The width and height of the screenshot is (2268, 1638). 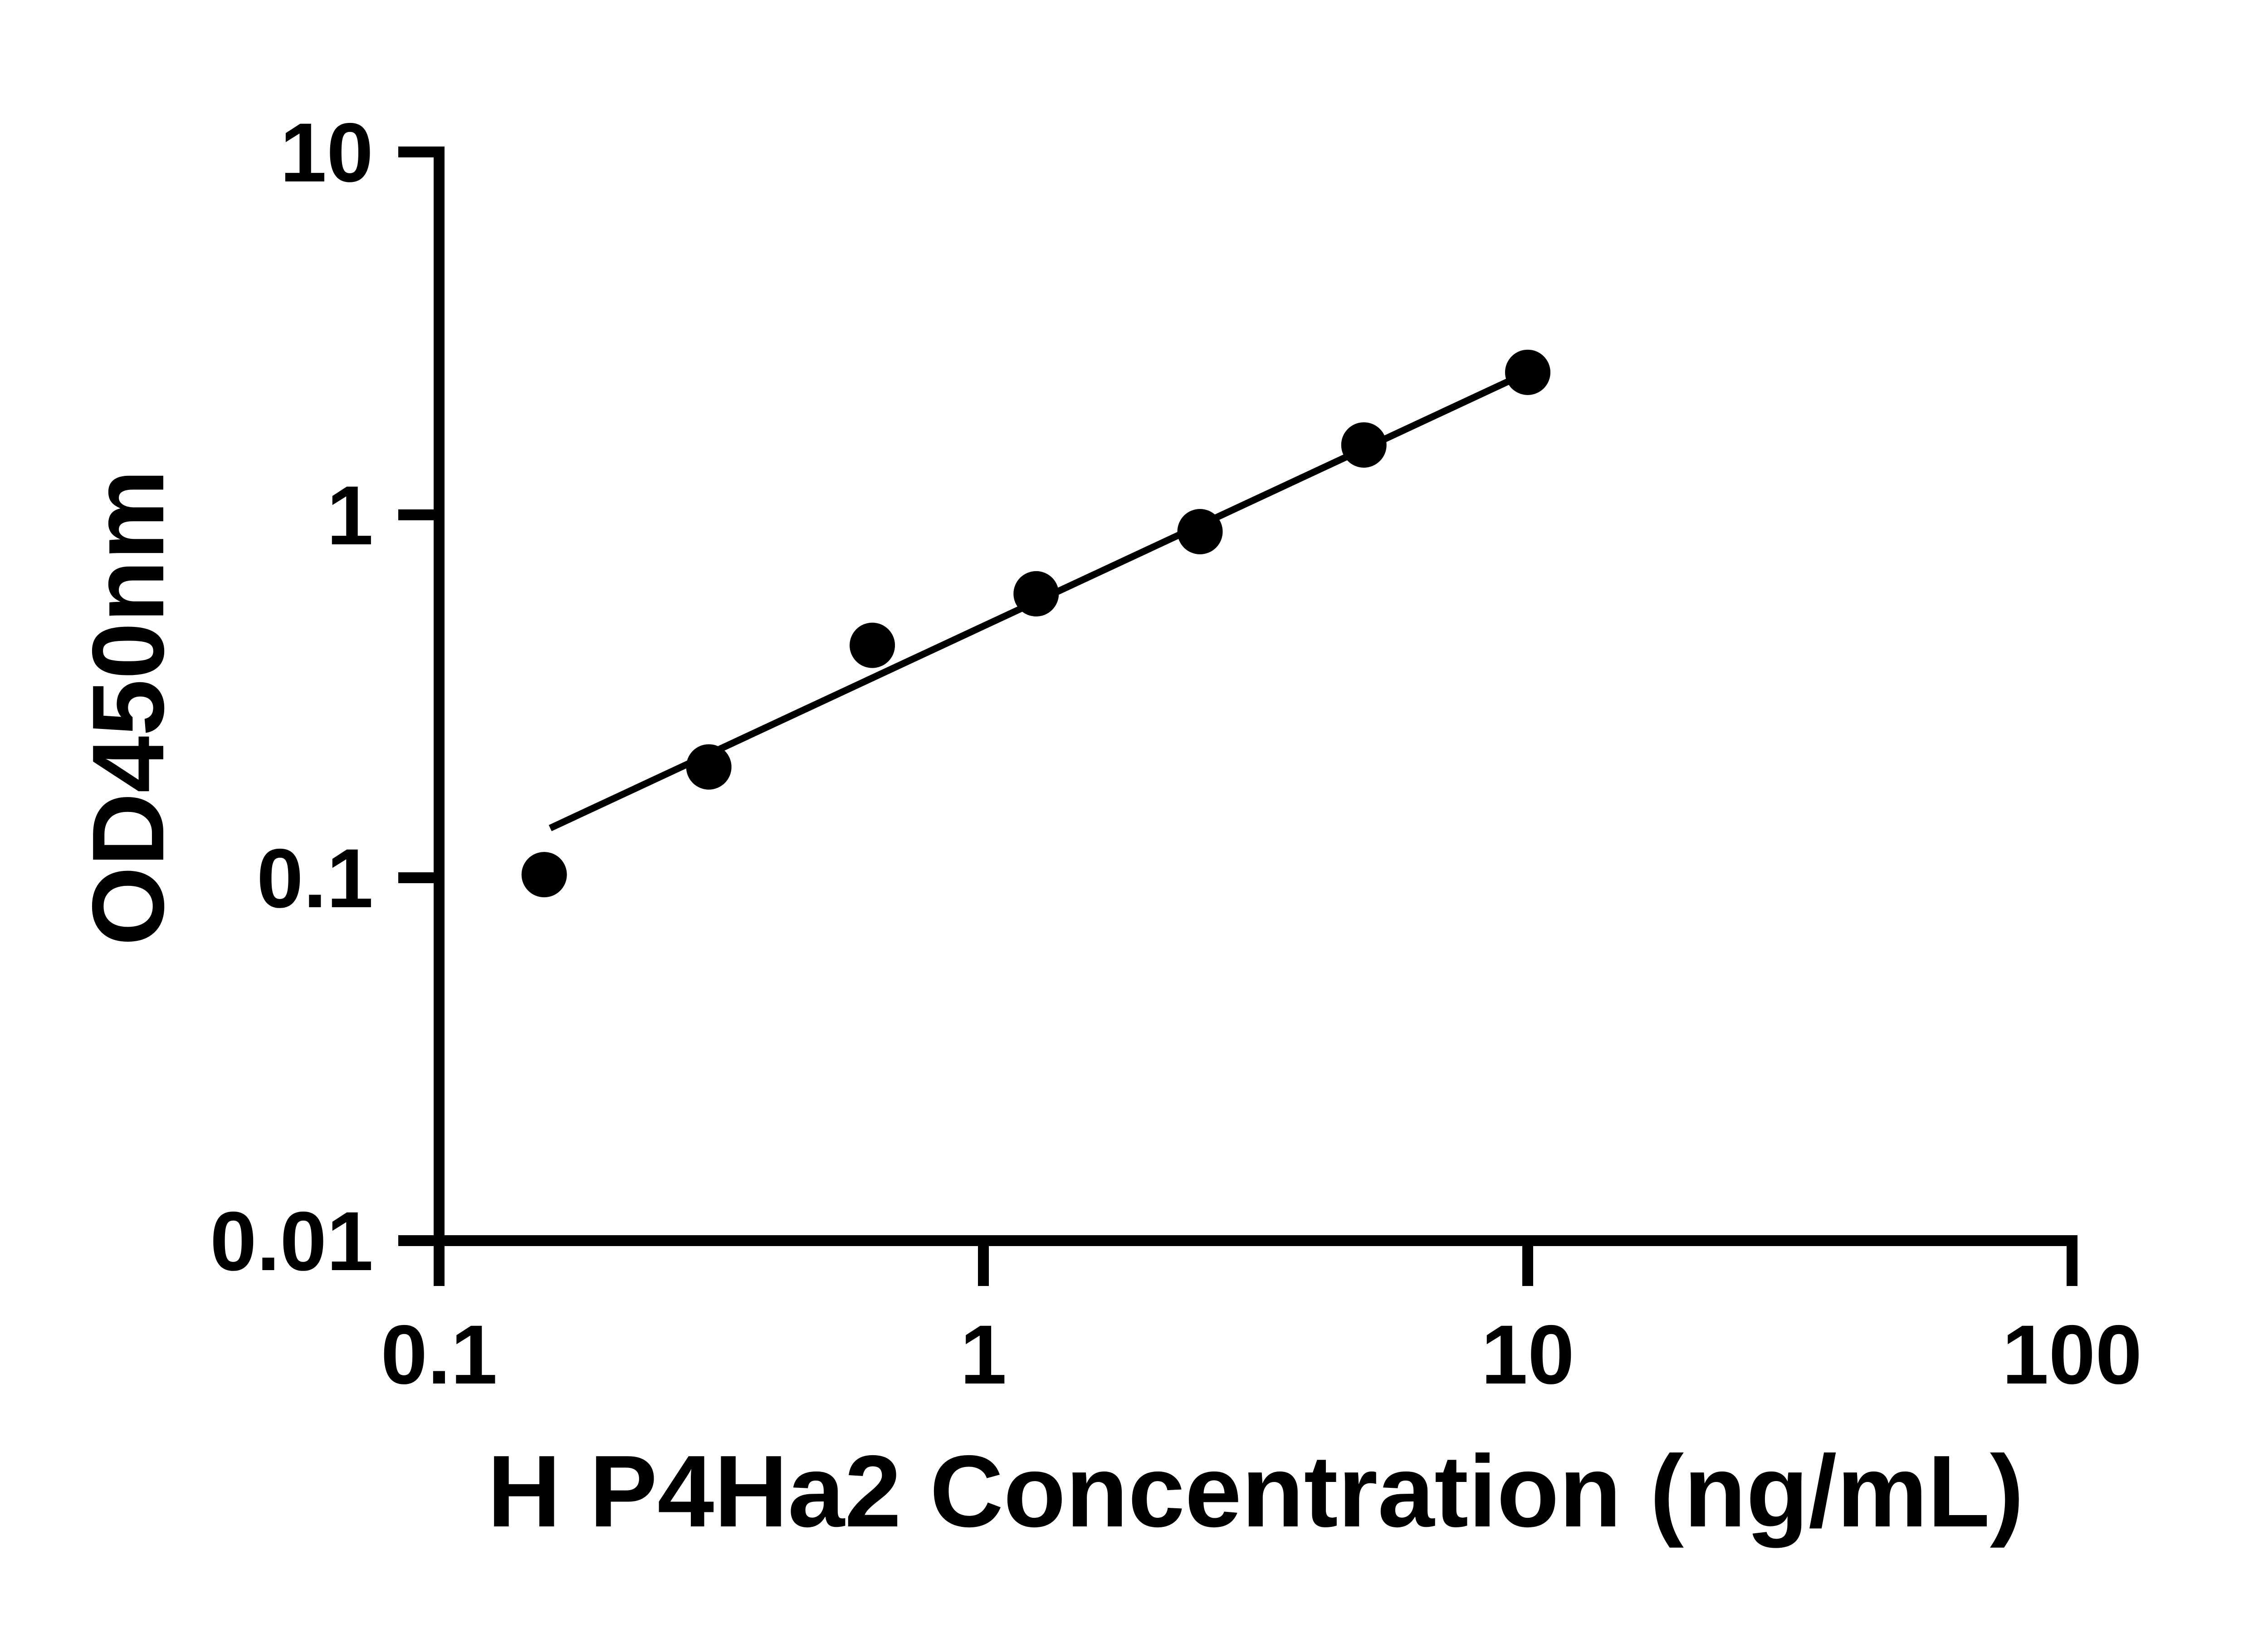 I want to click on y-tick-label: 10, so click(x=326, y=153).